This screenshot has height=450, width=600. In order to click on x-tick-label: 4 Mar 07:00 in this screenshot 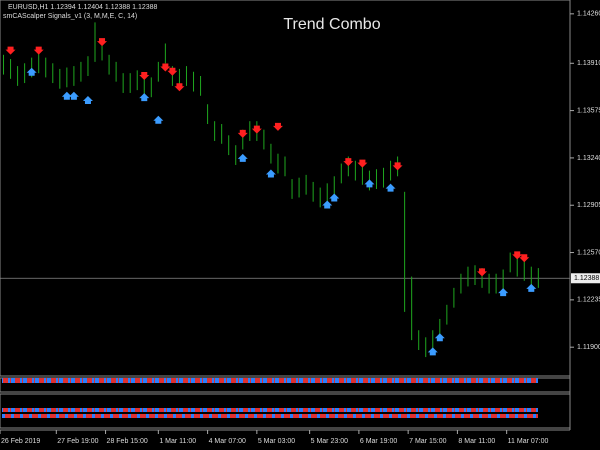, I will do `click(227, 441)`.